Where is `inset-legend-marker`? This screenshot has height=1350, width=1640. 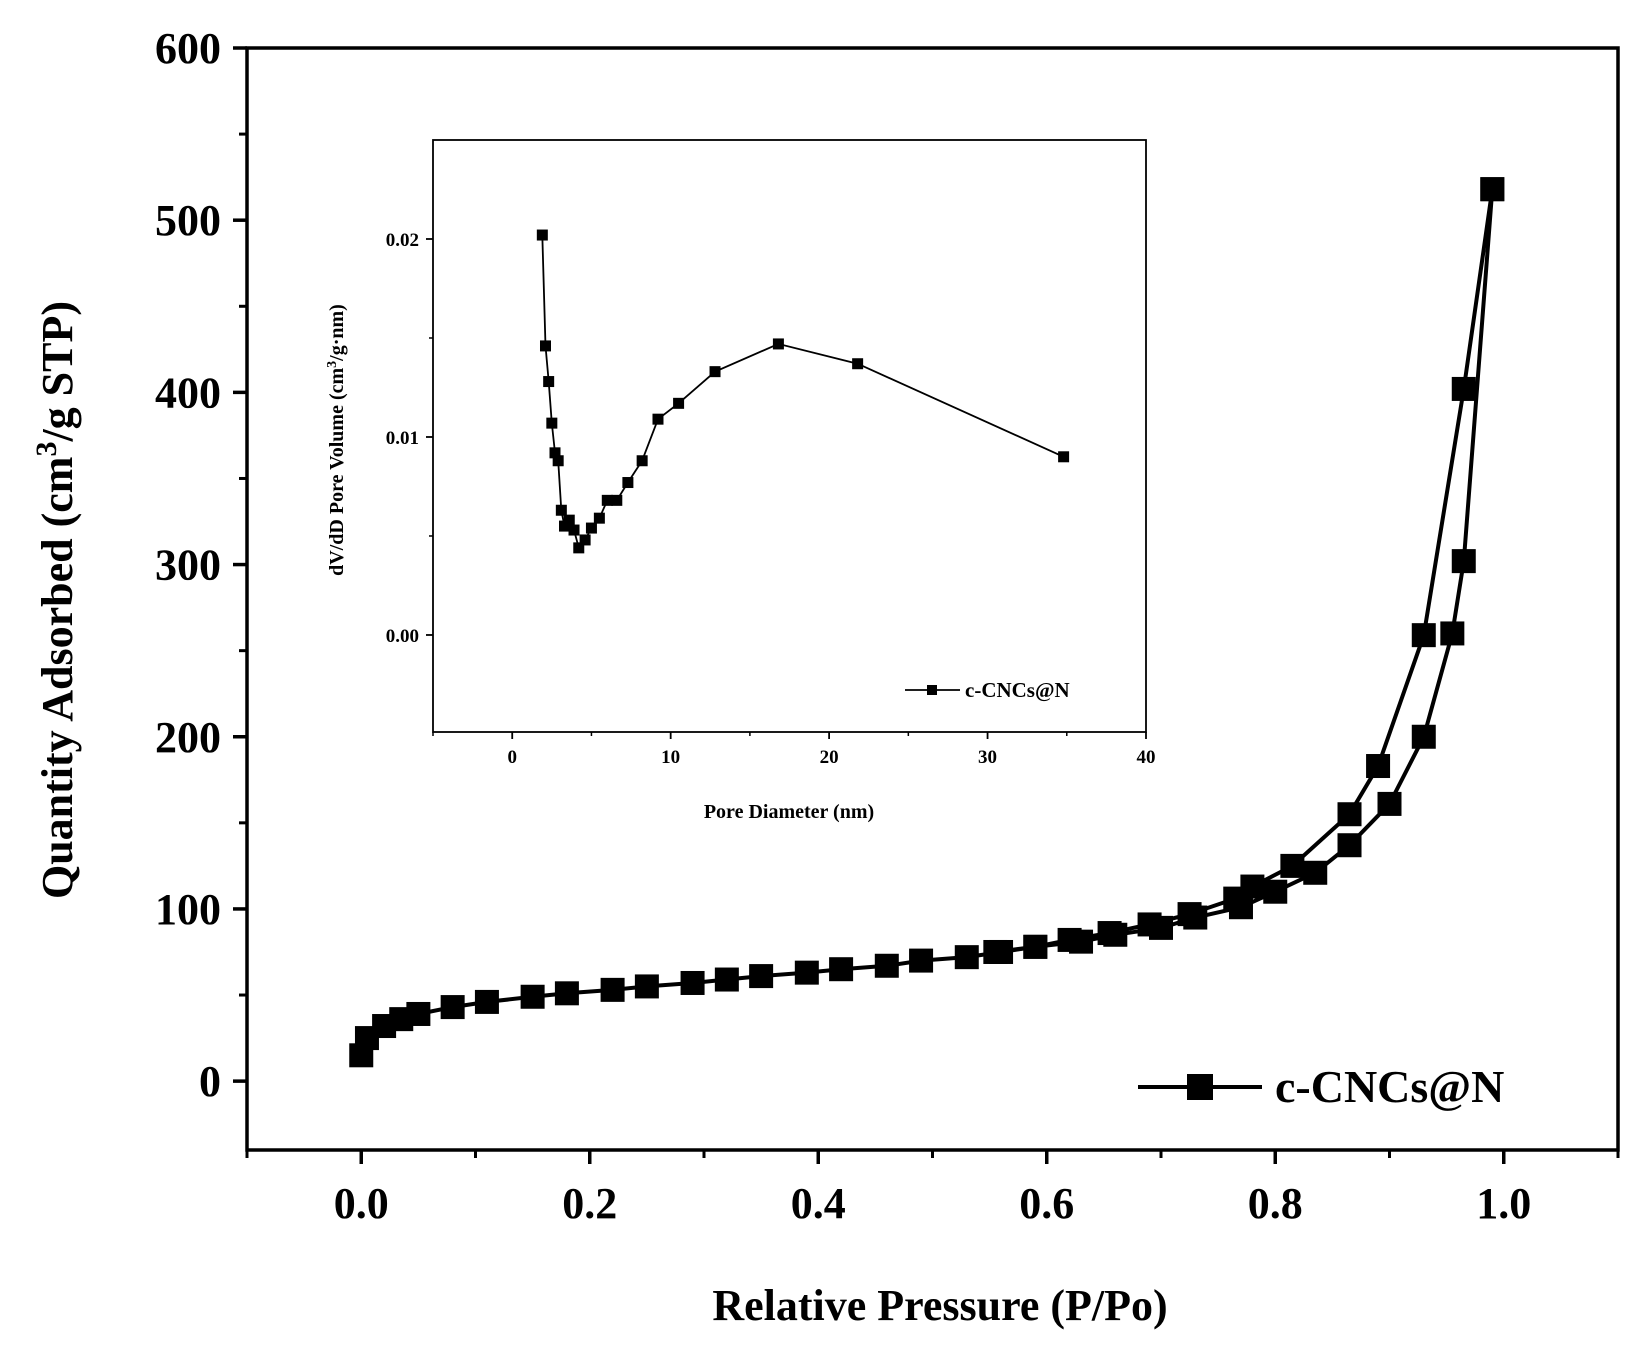 inset-legend-marker is located at coordinates (932, 690).